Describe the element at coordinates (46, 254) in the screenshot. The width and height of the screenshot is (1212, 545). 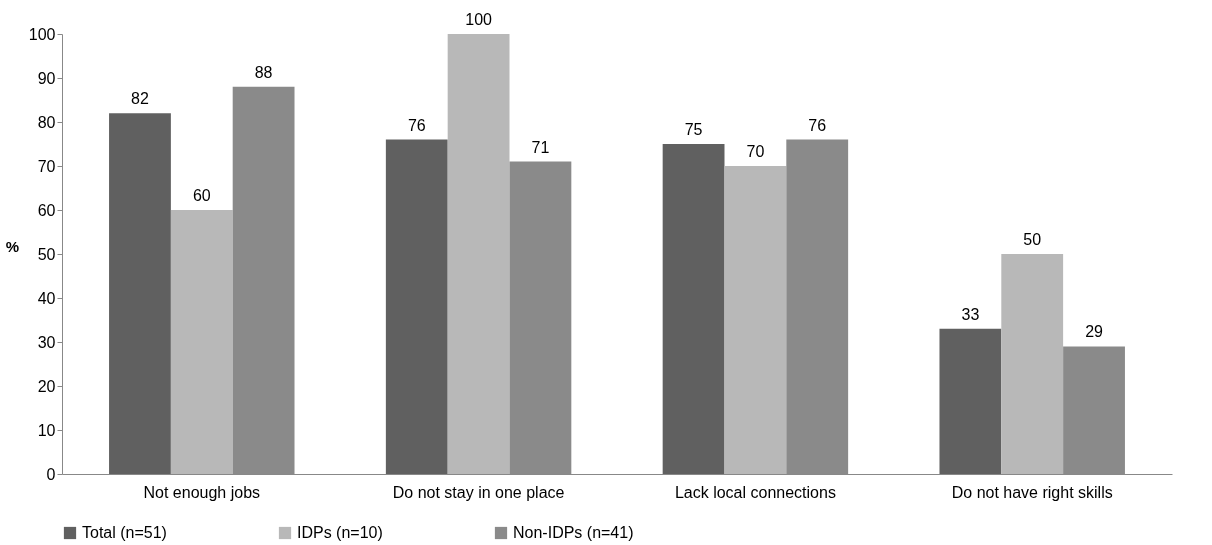
I see `y-tick-label: 50` at that location.